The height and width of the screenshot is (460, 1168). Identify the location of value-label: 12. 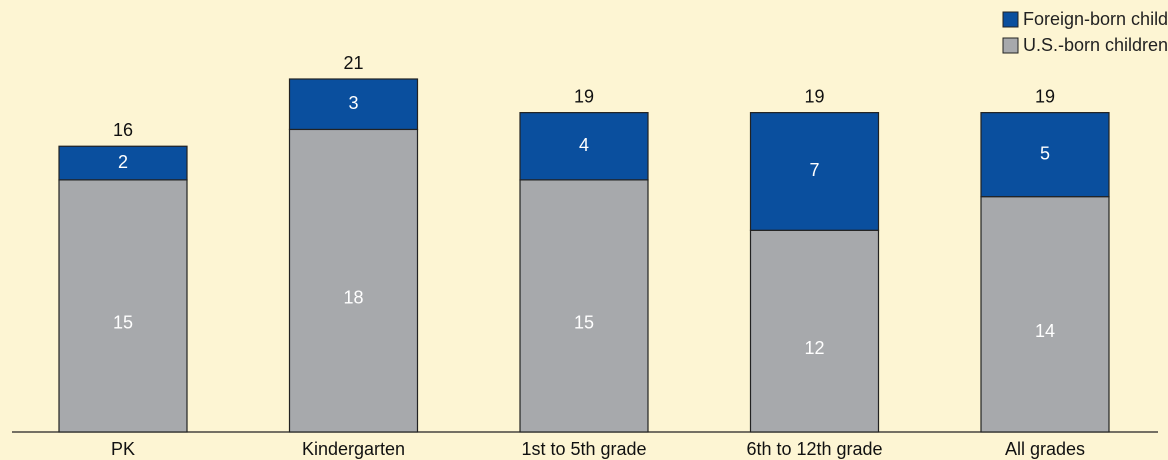
(814, 348).